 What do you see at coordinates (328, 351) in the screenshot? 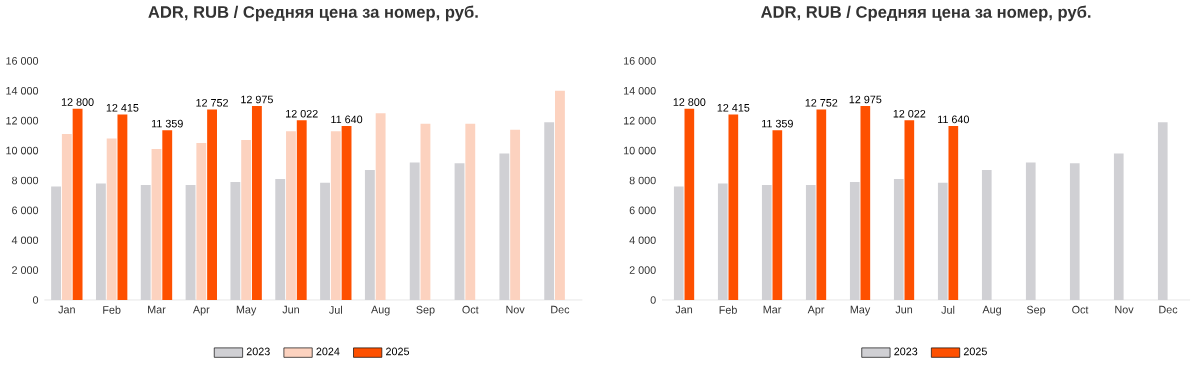
I see `legend-label: 2024` at bounding box center [328, 351].